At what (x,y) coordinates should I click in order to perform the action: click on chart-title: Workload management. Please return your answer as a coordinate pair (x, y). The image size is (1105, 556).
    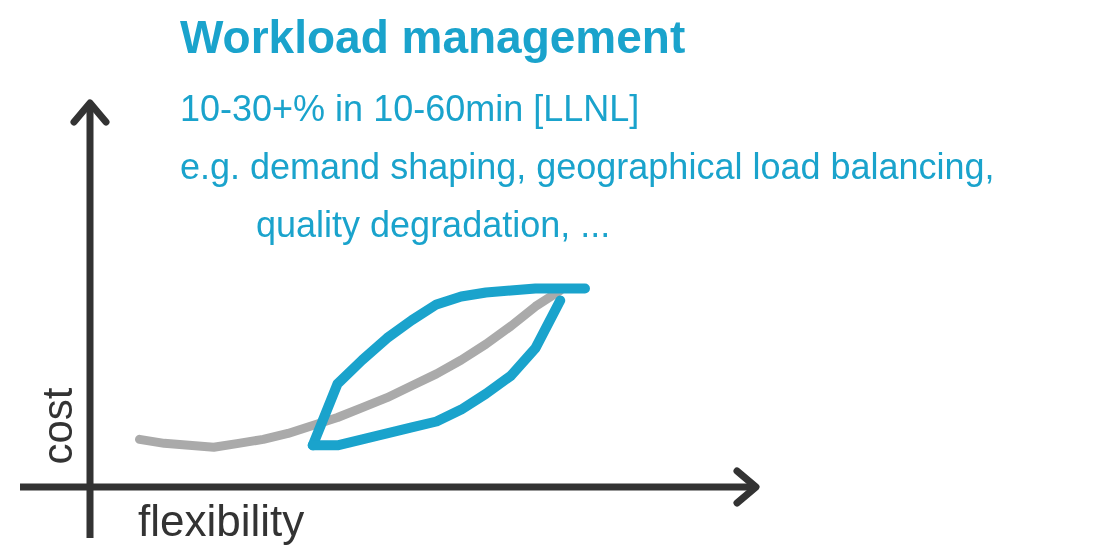
    Looking at the image, I should click on (433, 37).